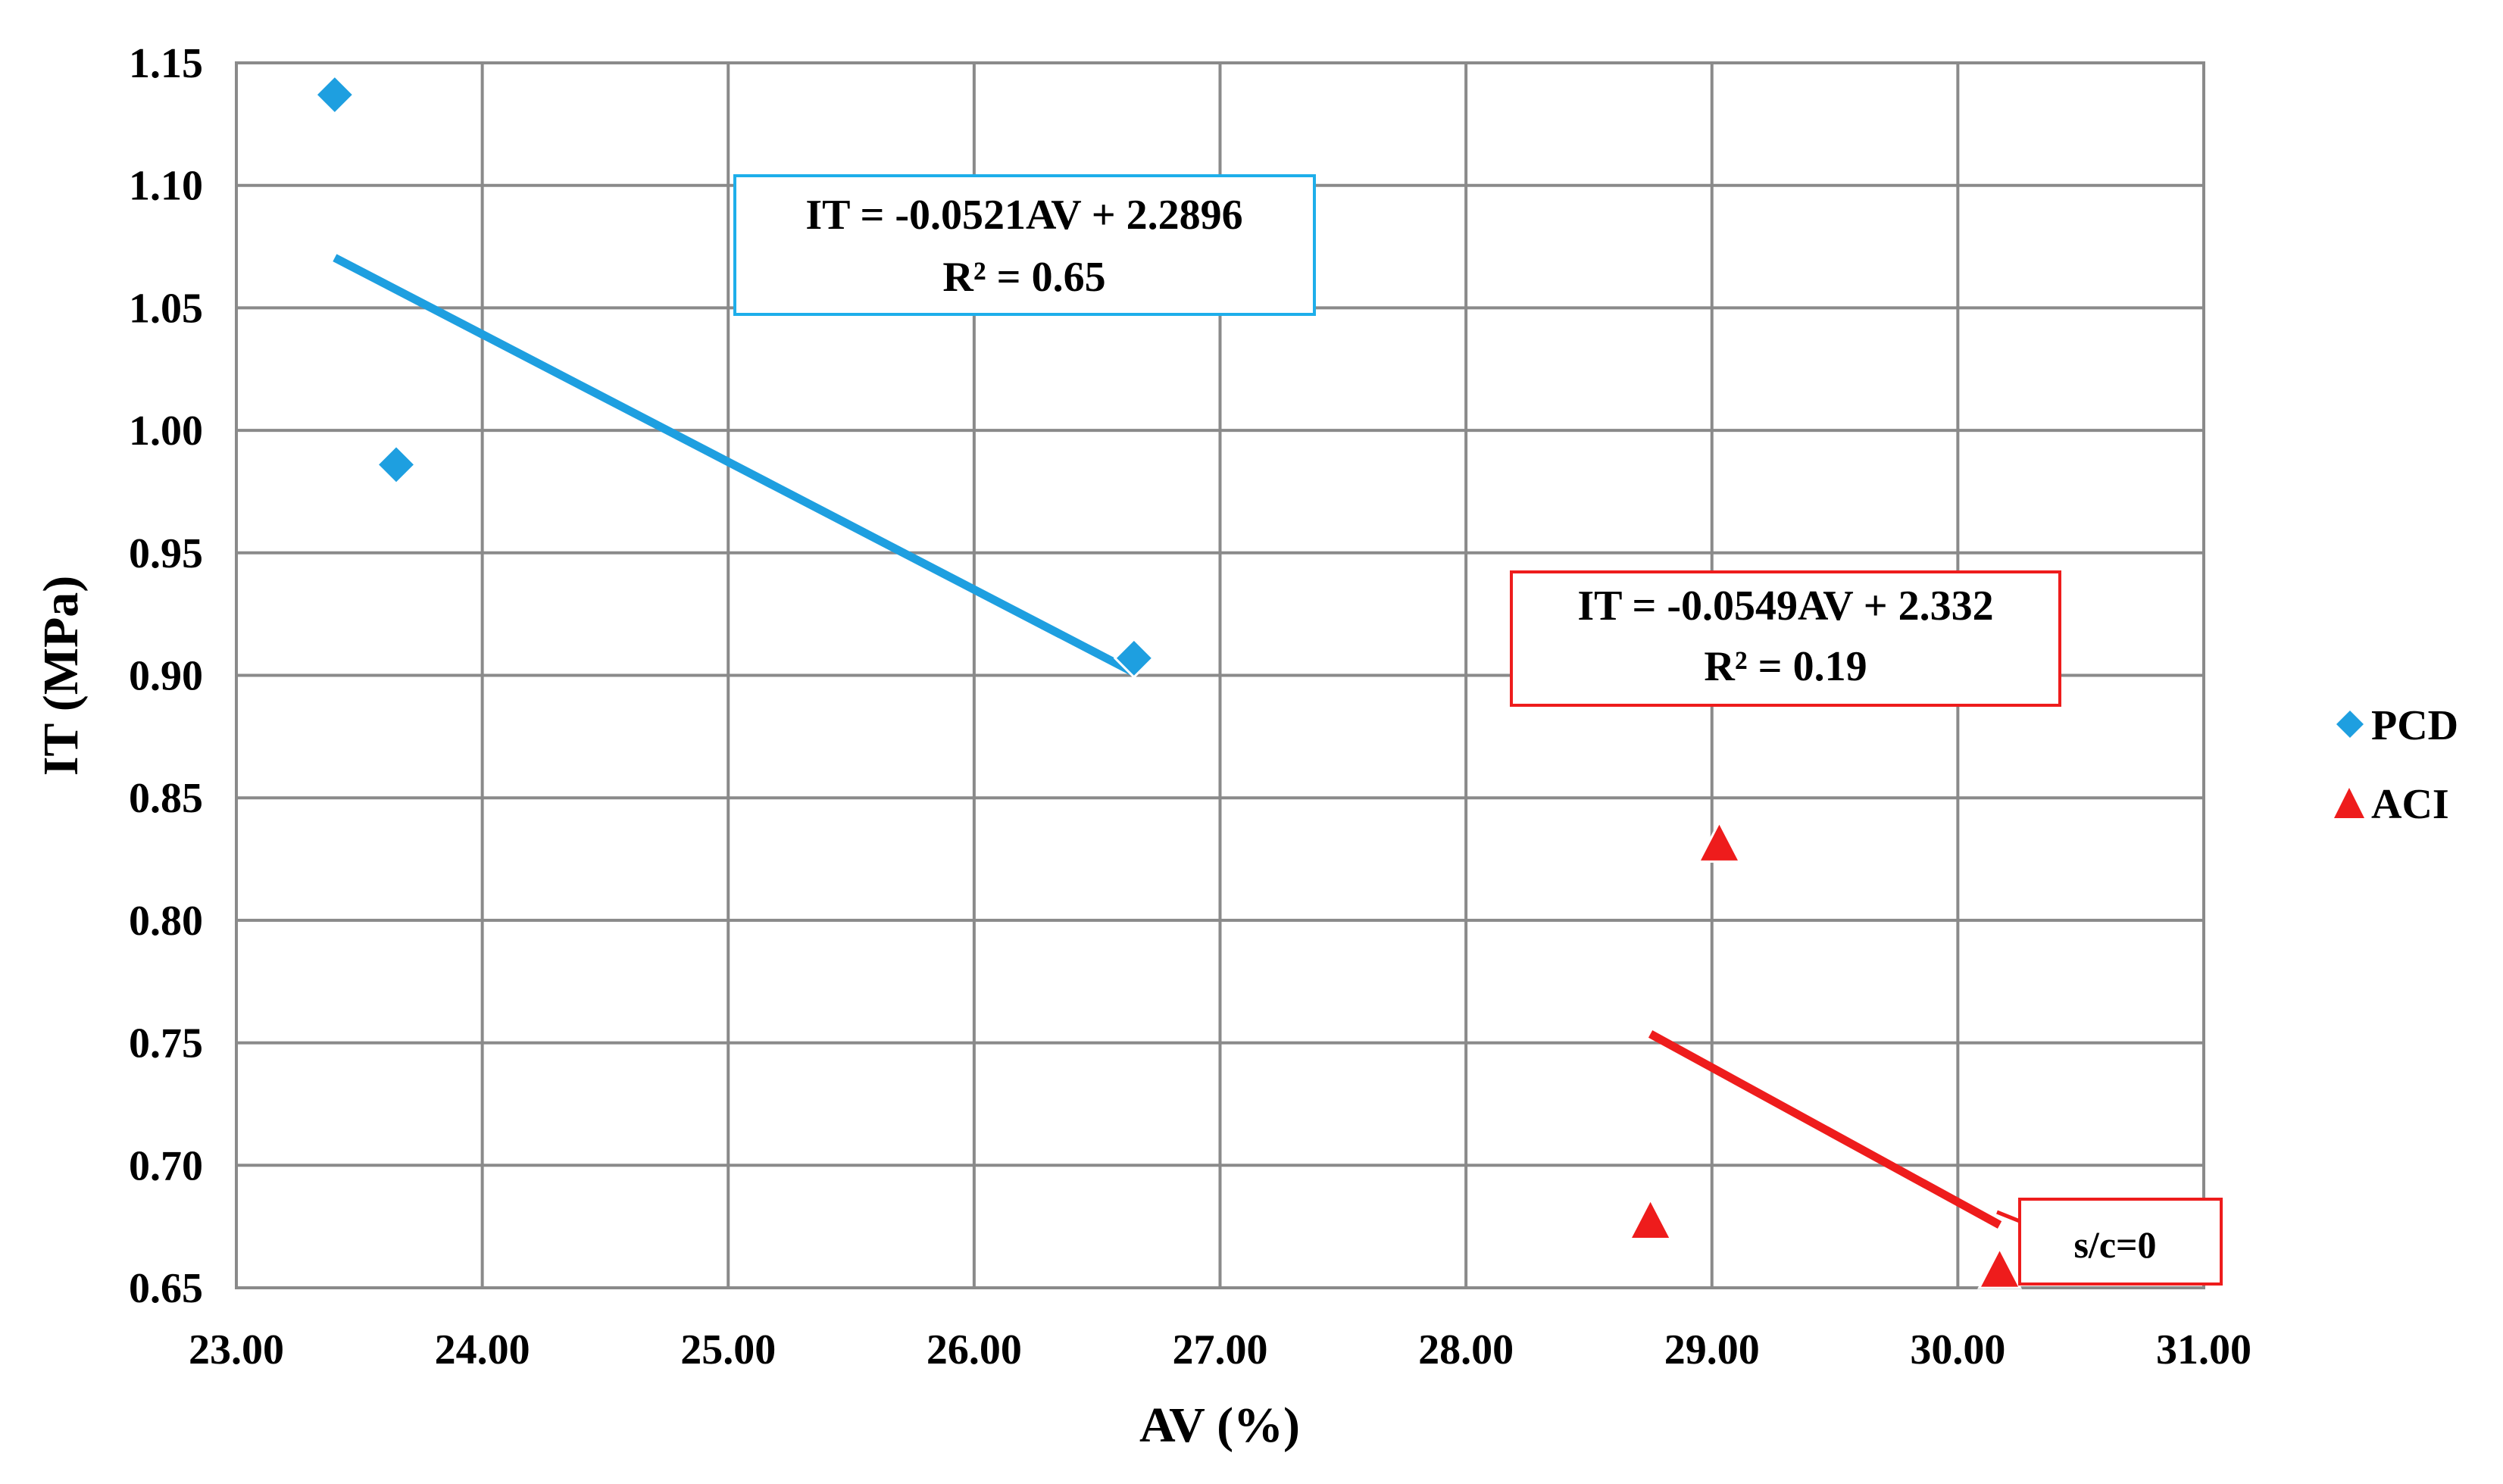 The width and height of the screenshot is (2503, 1484). I want to click on y-tick-label: 1.05, so click(166, 308).